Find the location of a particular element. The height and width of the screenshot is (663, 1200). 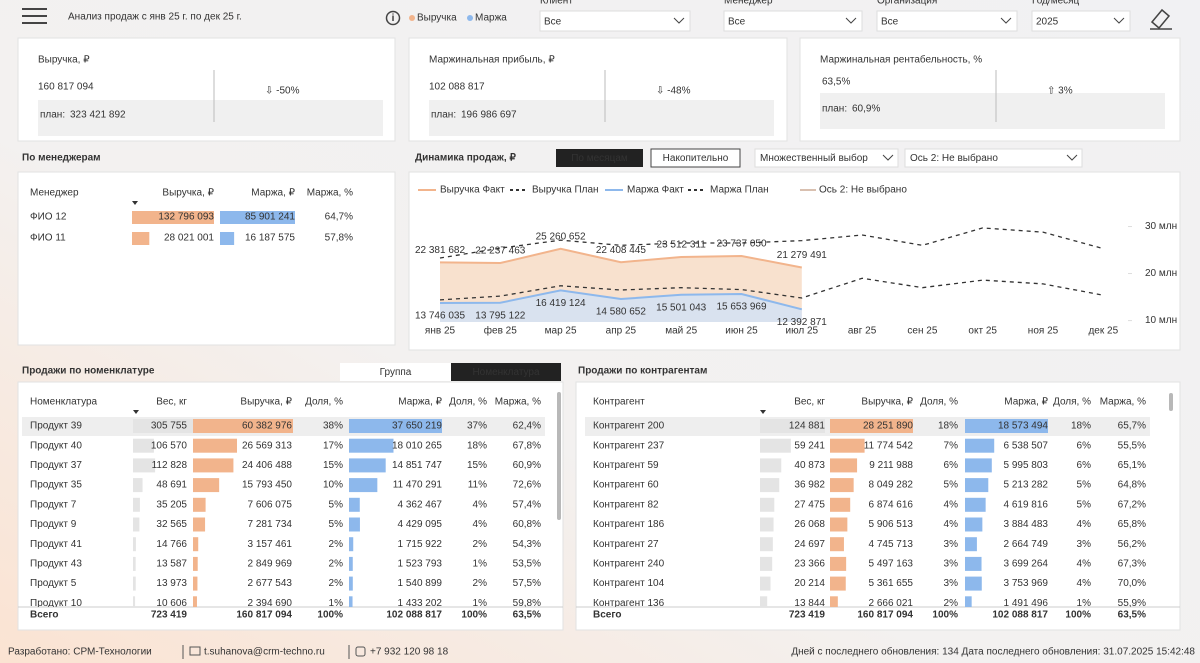

cell-value: 11% is located at coordinates (477, 485).